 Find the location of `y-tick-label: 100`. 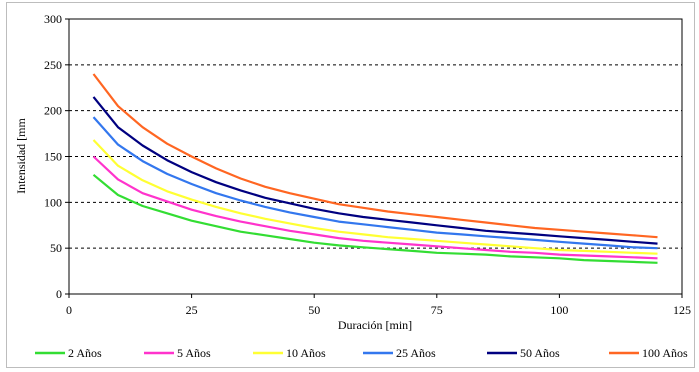

y-tick-label: 100 is located at coordinates (53, 202).